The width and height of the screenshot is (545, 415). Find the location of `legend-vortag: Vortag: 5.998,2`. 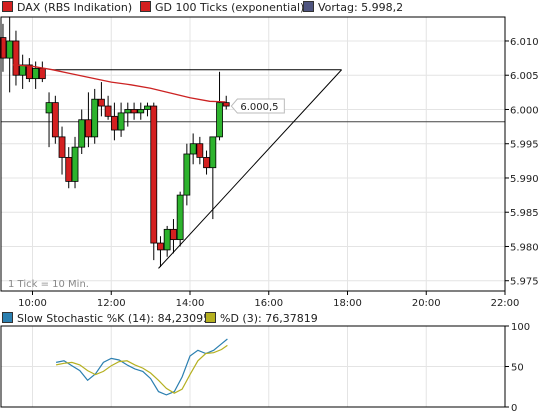

legend-vortag: Vortag: 5.998,2 is located at coordinates (353, 8).